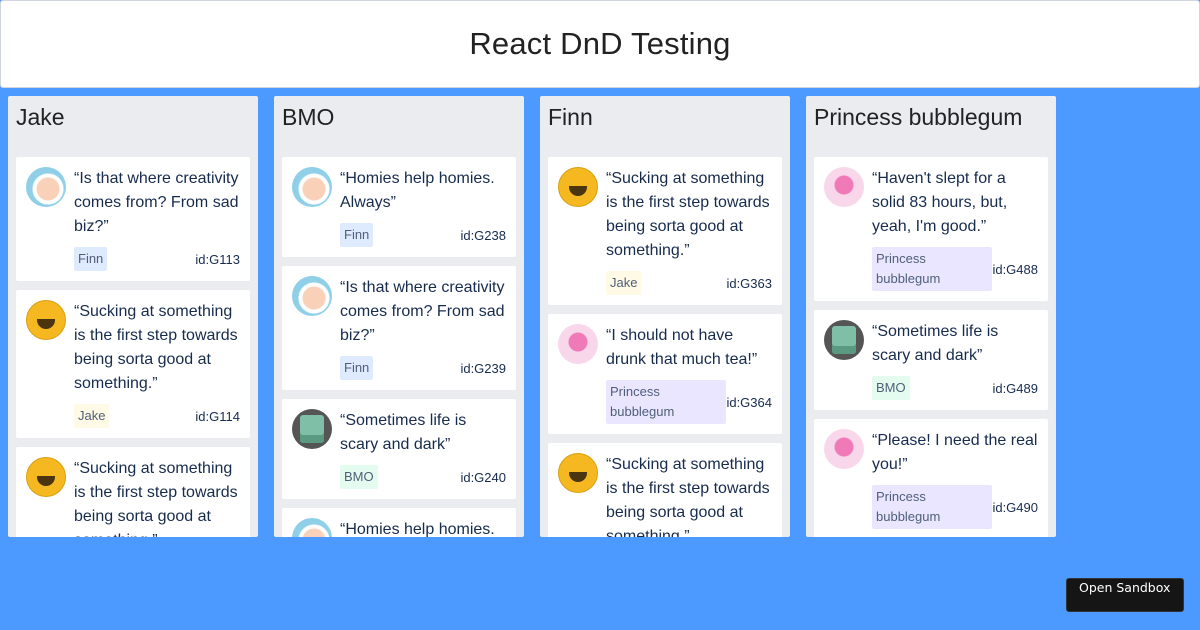 This screenshot has height=630, width=1200. I want to click on quote-card: “Homies help homies. Always” Finn, so click(399, 522).